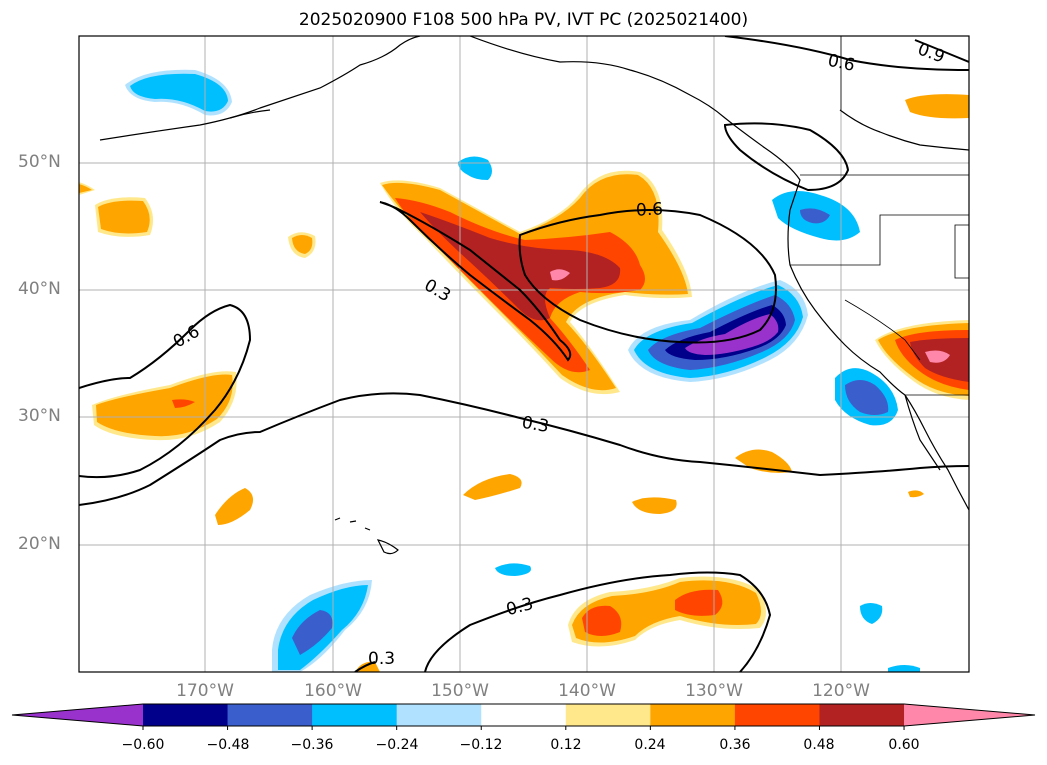  I want to click on colorbar-tick-label: 0.12, so click(566, 745).